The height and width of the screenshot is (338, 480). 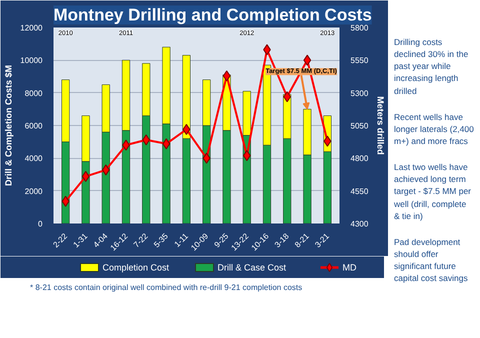 What do you see at coordinates (34, 93) in the screenshot?
I see `y-tick-label: 8000` at bounding box center [34, 93].